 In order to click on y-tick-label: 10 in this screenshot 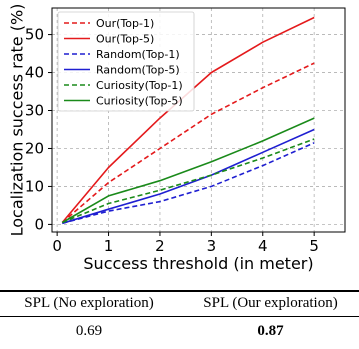, I will do `click(34, 186)`.